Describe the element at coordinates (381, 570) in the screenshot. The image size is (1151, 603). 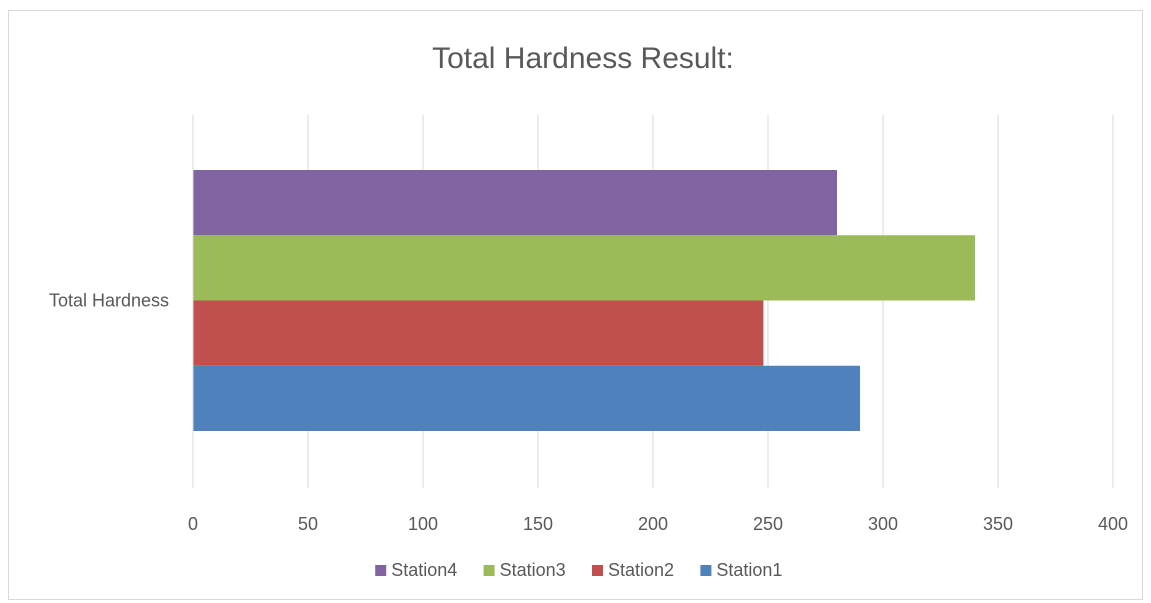
I see `legend-swatch-station4` at that location.